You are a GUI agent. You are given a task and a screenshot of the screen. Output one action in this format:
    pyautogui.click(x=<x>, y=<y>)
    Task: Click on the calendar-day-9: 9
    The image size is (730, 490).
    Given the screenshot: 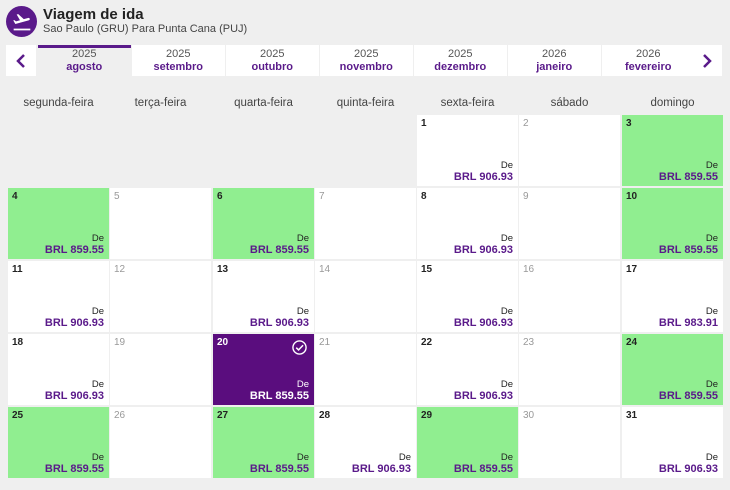 What is the action you would take?
    pyautogui.click(x=569, y=223)
    